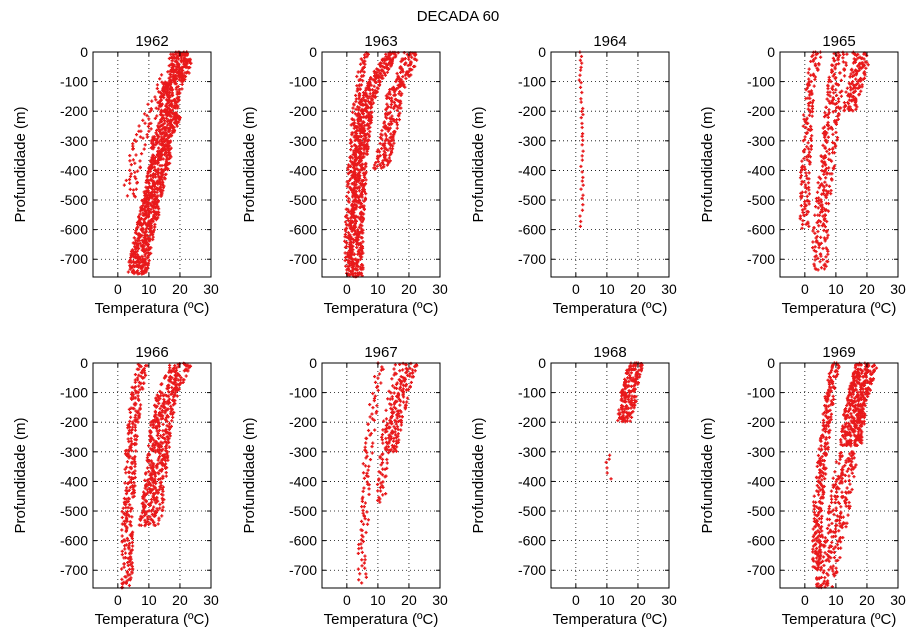 The image size is (916, 629). What do you see at coordinates (303, 393) in the screenshot?
I see `y-tick-label: -100` at bounding box center [303, 393].